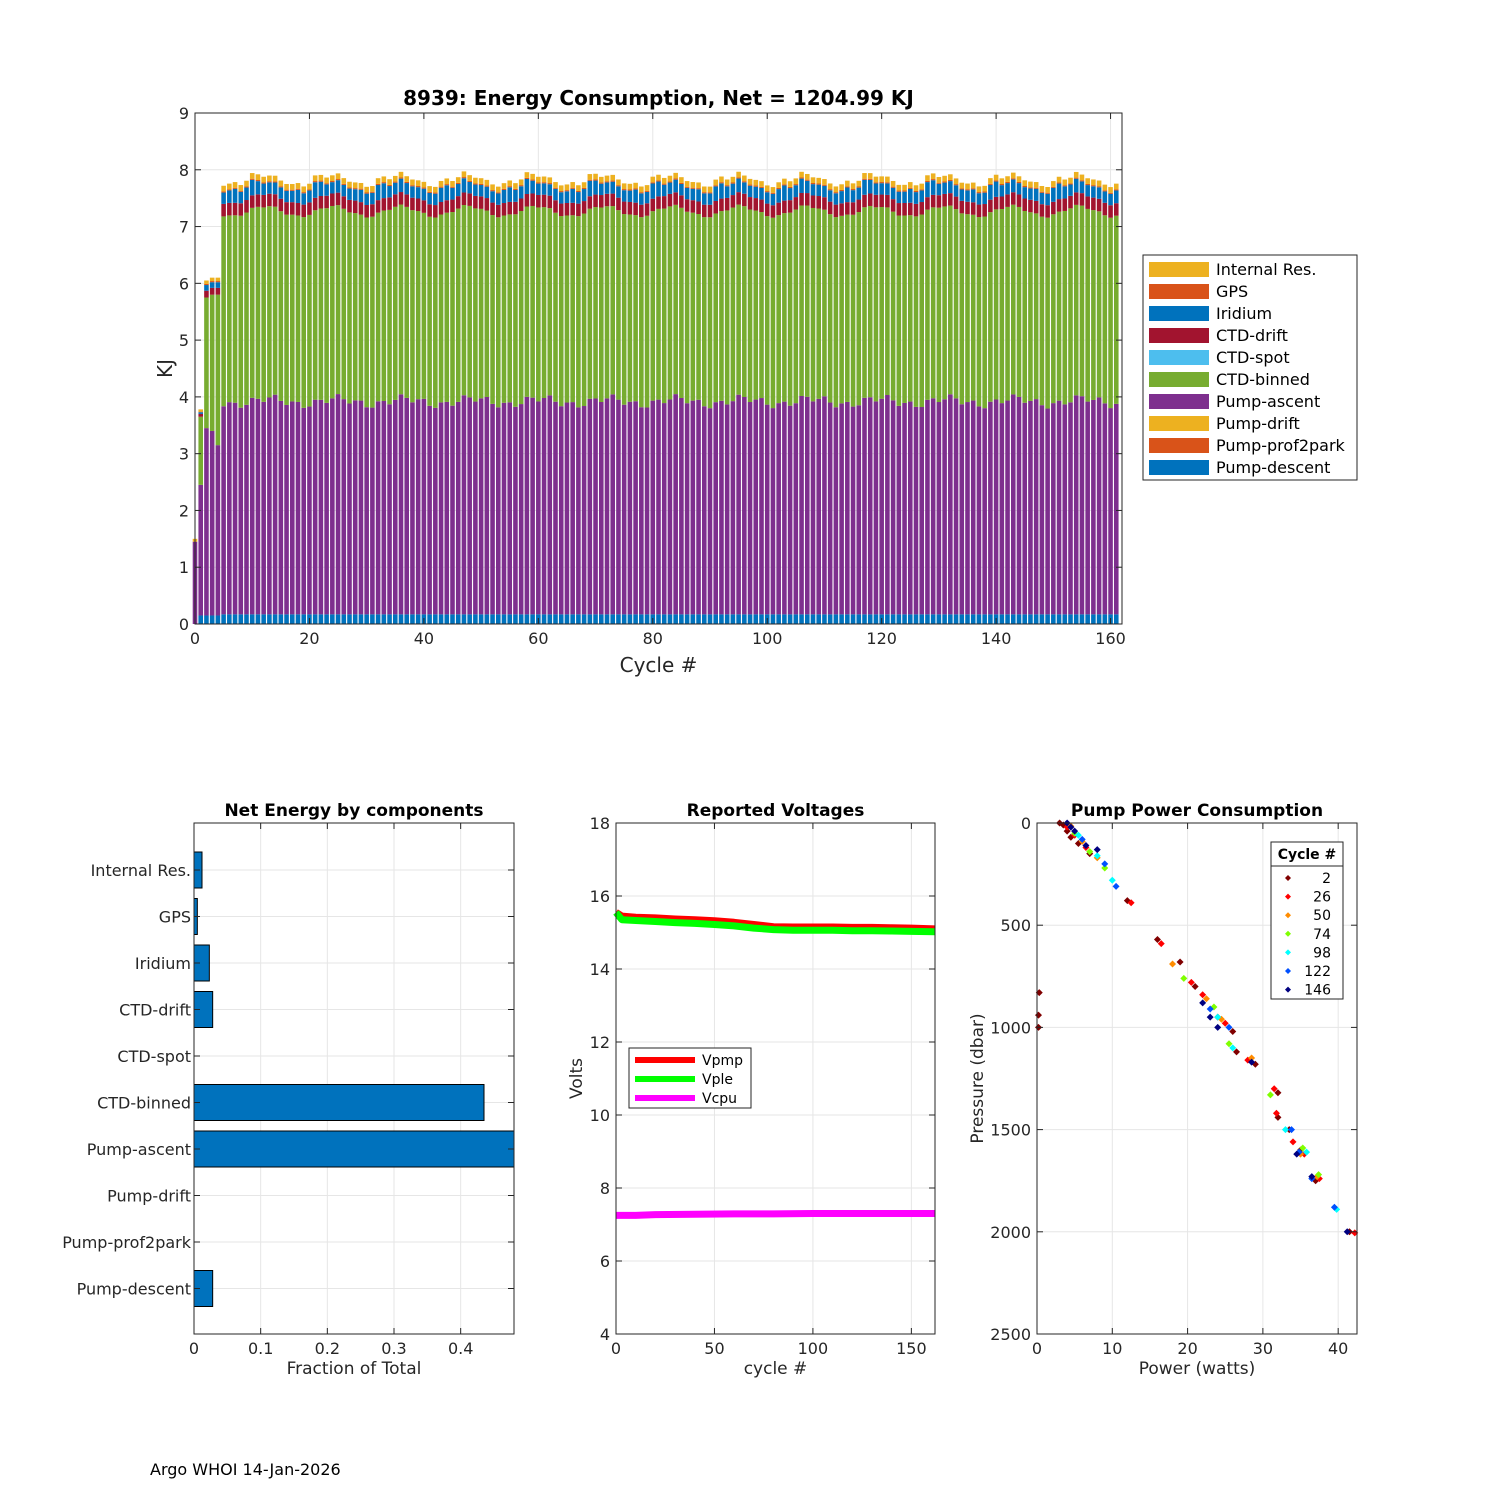 This screenshot has width=1500, height=1500. Describe the element at coordinates (1179, 335) in the screenshot. I see `legend-swatch-ctd-drift` at that location.